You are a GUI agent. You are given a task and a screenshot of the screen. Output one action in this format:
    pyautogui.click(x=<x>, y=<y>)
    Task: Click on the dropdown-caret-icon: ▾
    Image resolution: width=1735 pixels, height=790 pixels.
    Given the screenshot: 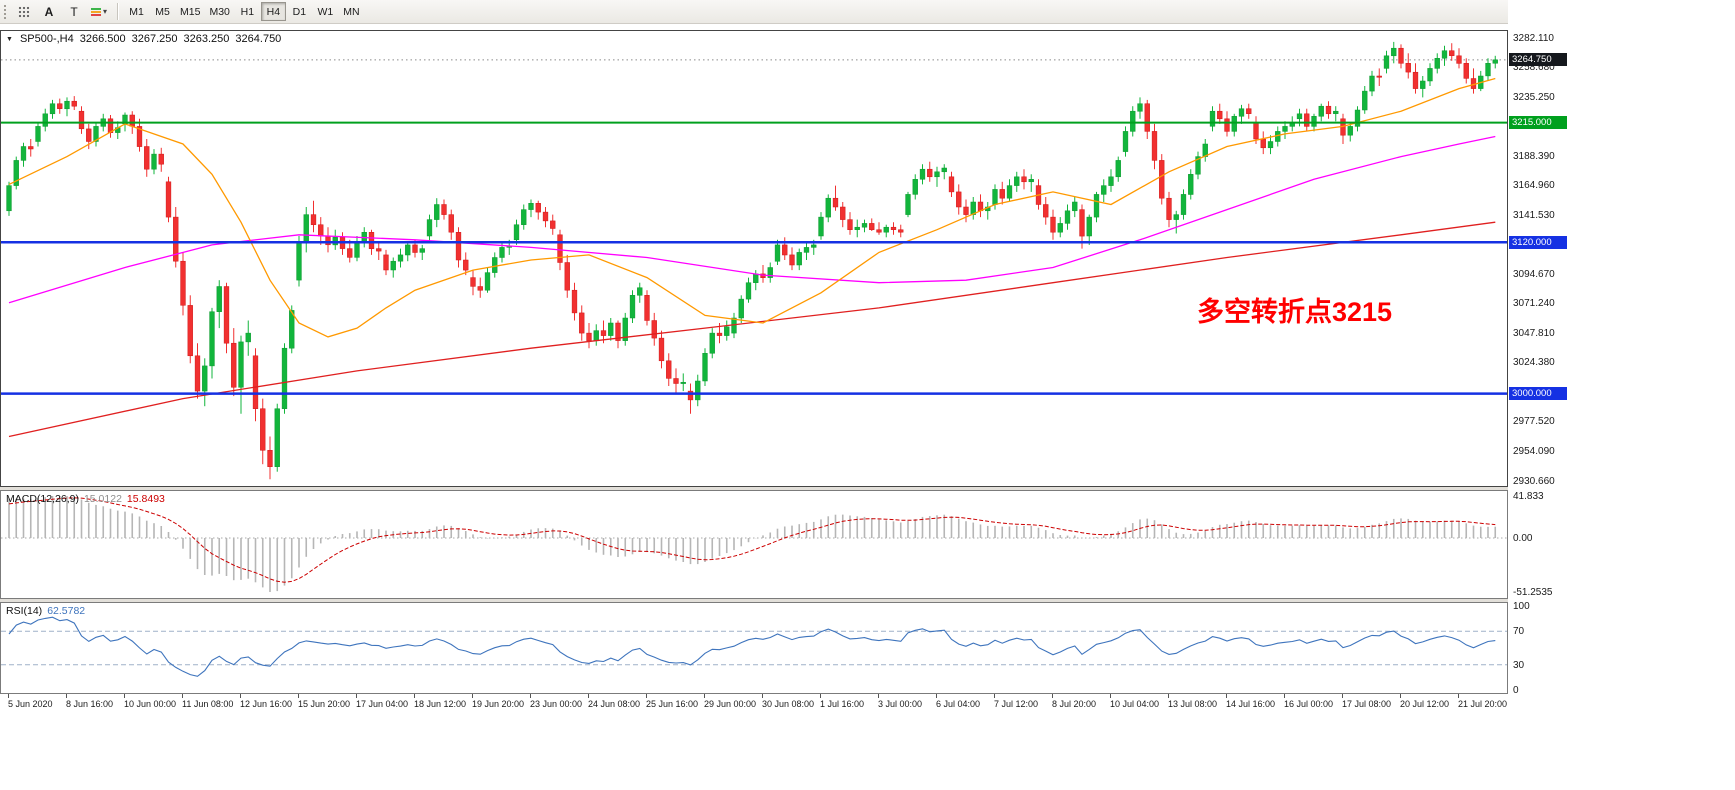 What is the action you would take?
    pyautogui.click(x=105, y=11)
    